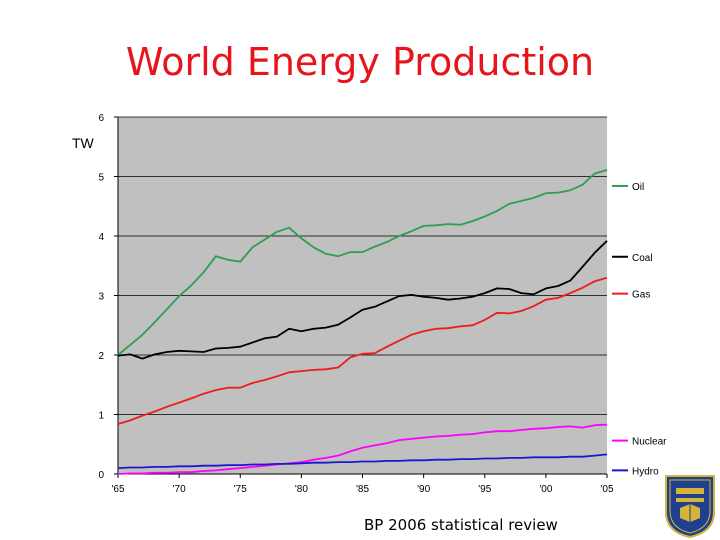 This screenshot has height=540, width=720. Describe the element at coordinates (101, 475) in the screenshot. I see `y-tick-label: 0` at that location.